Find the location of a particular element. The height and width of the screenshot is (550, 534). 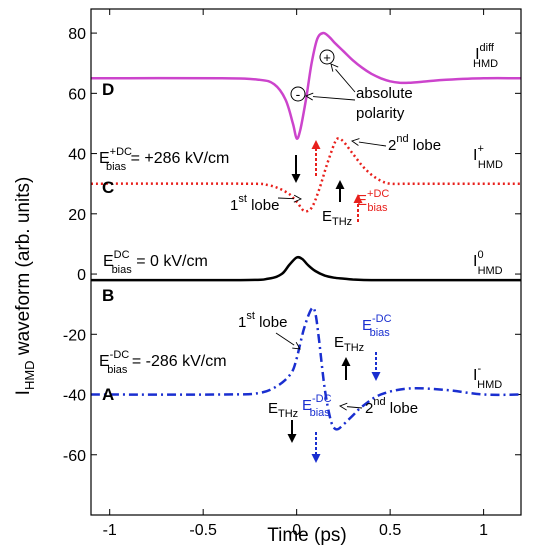

arrow-ethz-a-up-head is located at coordinates (346, 361).